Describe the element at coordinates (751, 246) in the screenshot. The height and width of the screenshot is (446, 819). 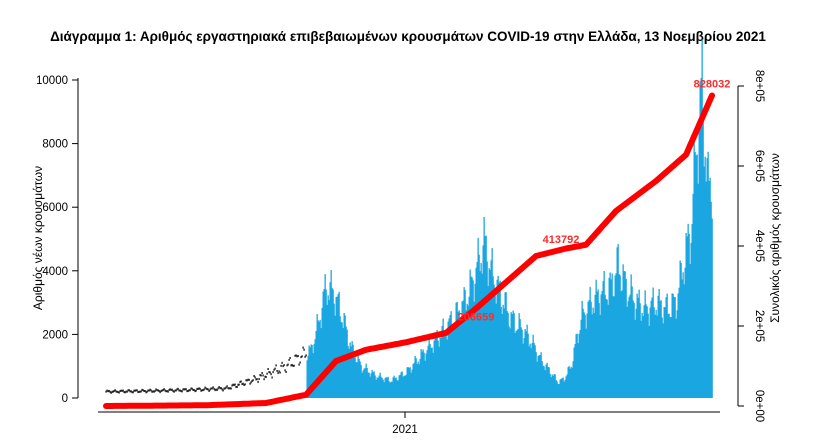
I see `y-ticks-right: 0e+00 2e+05 4e+05 6e+05 8e+05` at that location.